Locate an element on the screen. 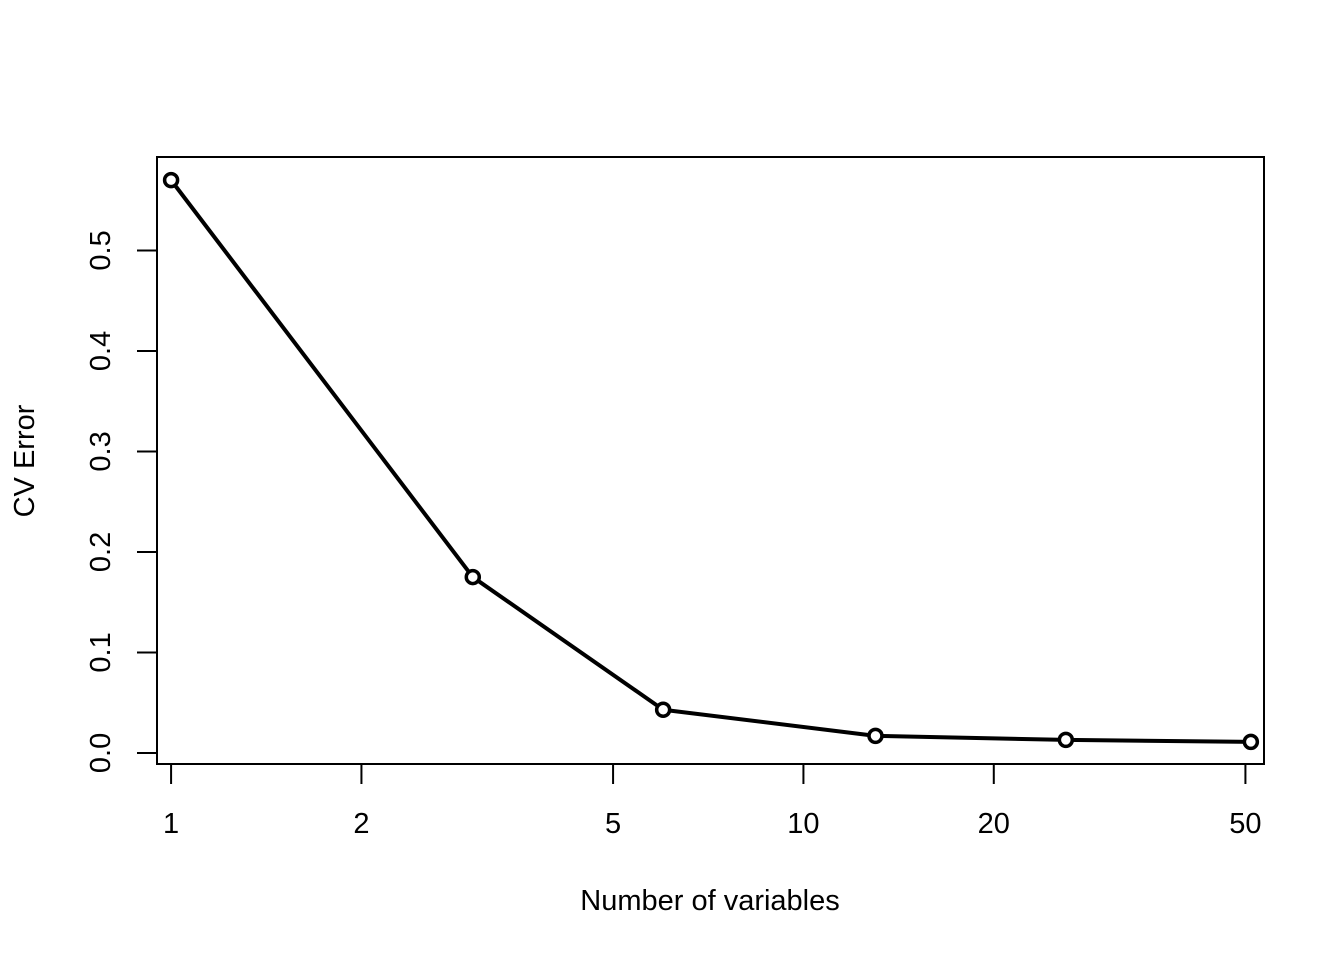 This screenshot has height=960, width=1344. y-axis-title: CV Error is located at coordinates (25, 460).